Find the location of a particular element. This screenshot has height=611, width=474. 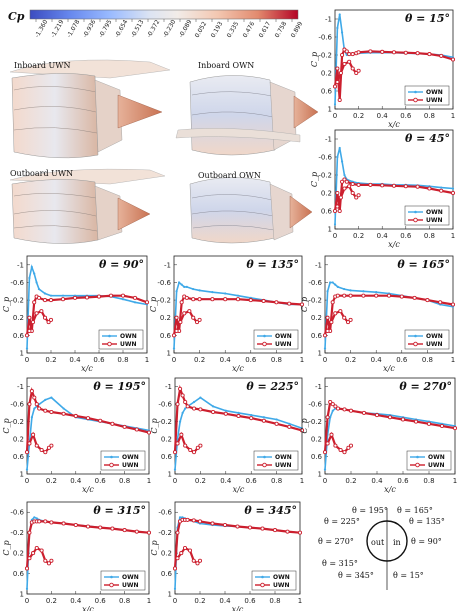

schematic-angle-label: θ = 15° is located at coordinates (408, 575).